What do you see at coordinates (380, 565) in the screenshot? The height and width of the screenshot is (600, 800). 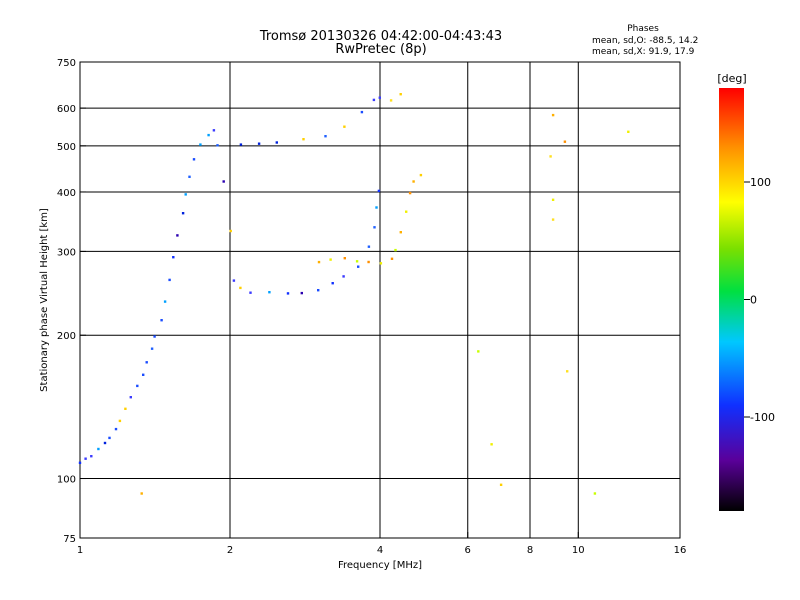 I see `x-axis-label: Frequency [MHz]` at bounding box center [380, 565].